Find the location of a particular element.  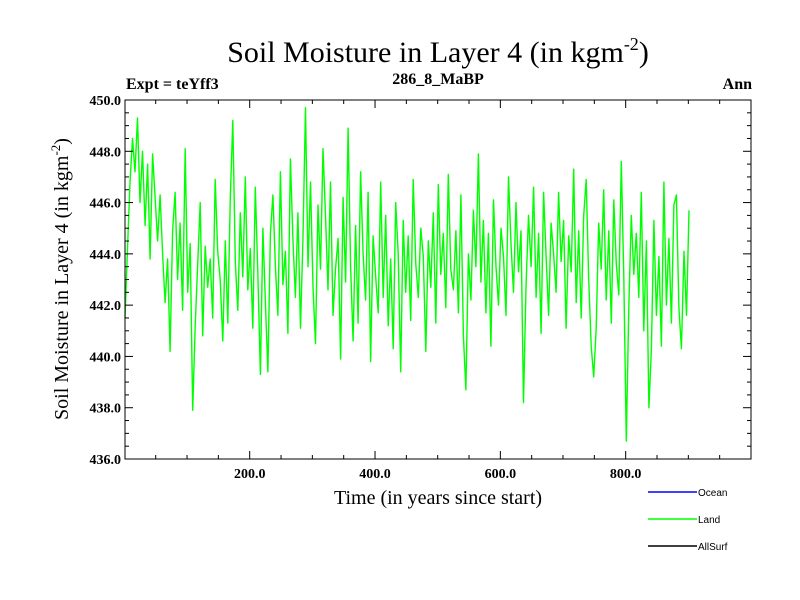

subtitle-right: Ann is located at coordinates (737, 84).